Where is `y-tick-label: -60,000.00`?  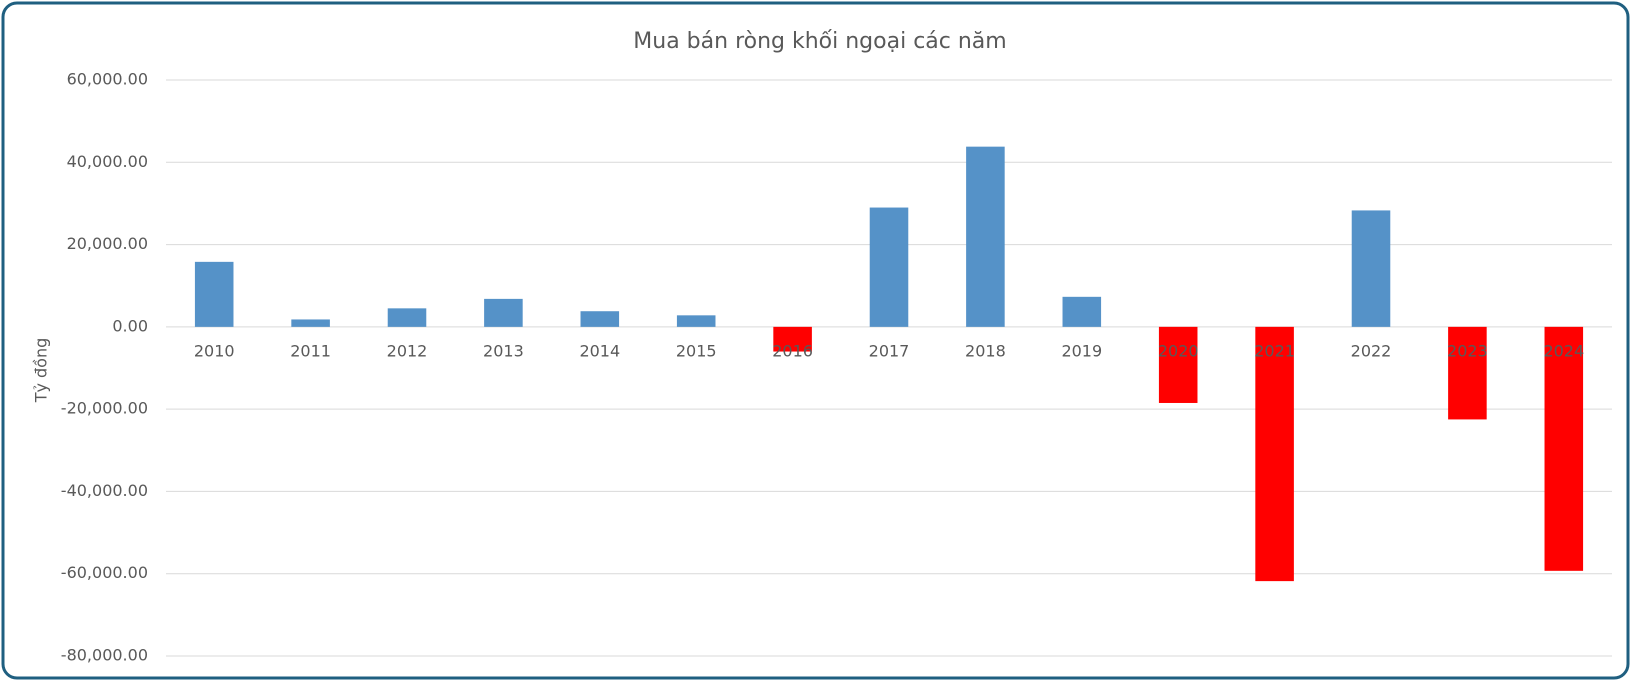
y-tick-label: -60,000.00 is located at coordinates (104, 572).